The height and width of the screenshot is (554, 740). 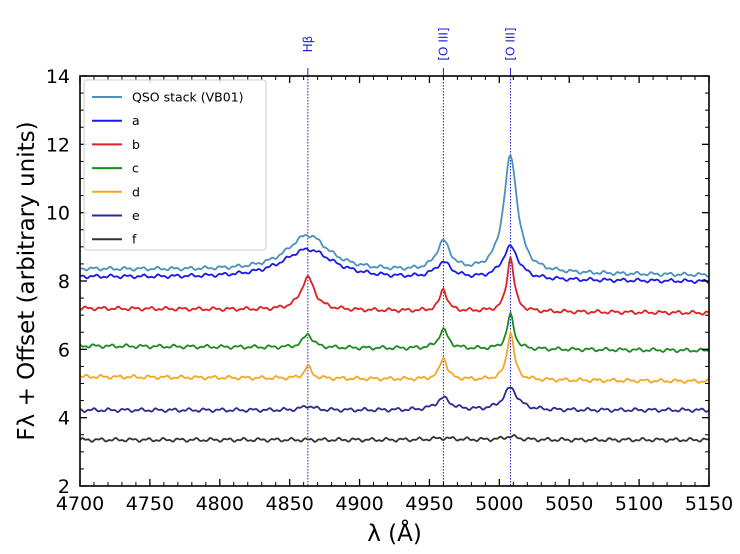 I want to click on x-tick-label: 5150, so click(x=709, y=504).